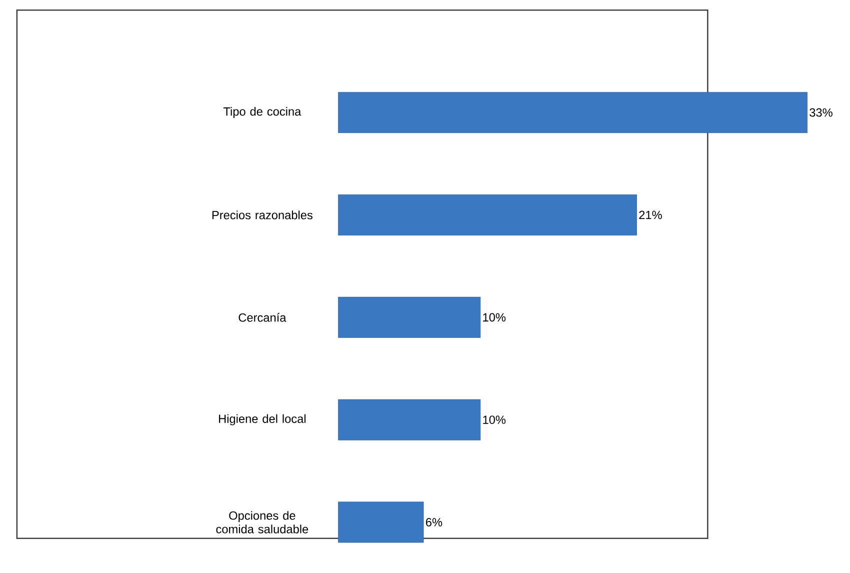  Describe the element at coordinates (434, 522) in the screenshot. I see `data-label: 6%` at that location.